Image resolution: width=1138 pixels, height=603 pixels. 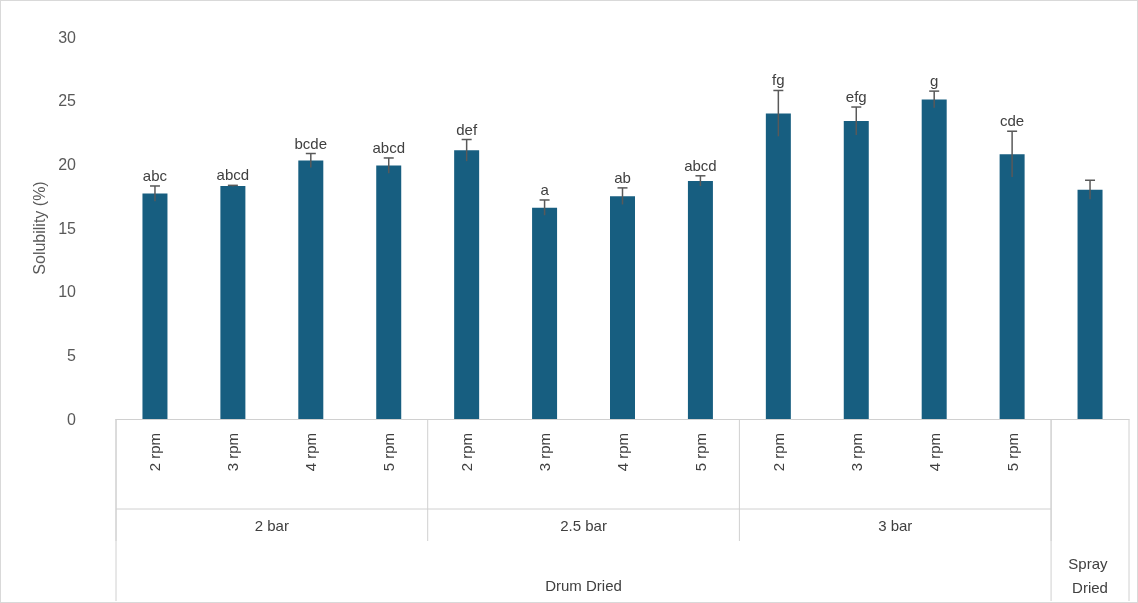 I want to click on text: 3 bar, so click(x=895, y=525).